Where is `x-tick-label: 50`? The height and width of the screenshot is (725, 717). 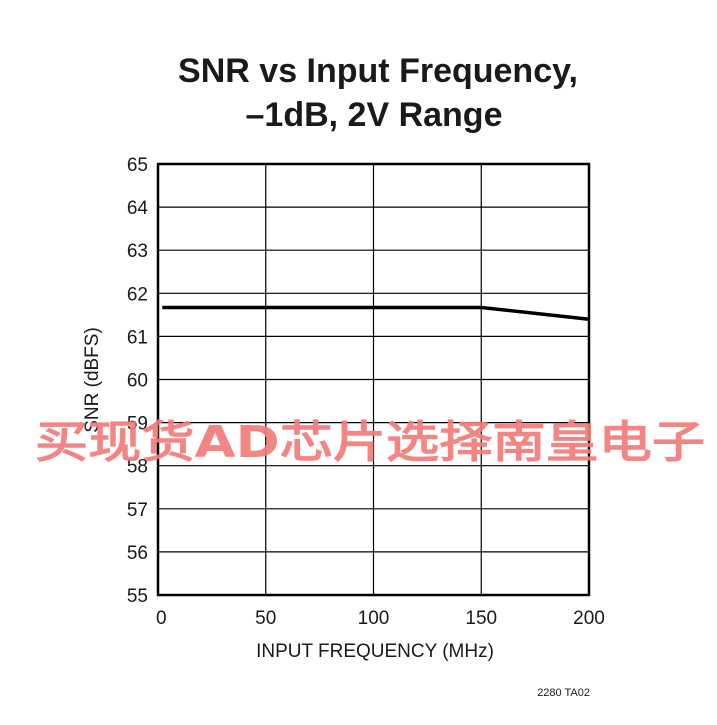
x-tick-label: 50 is located at coordinates (265, 618).